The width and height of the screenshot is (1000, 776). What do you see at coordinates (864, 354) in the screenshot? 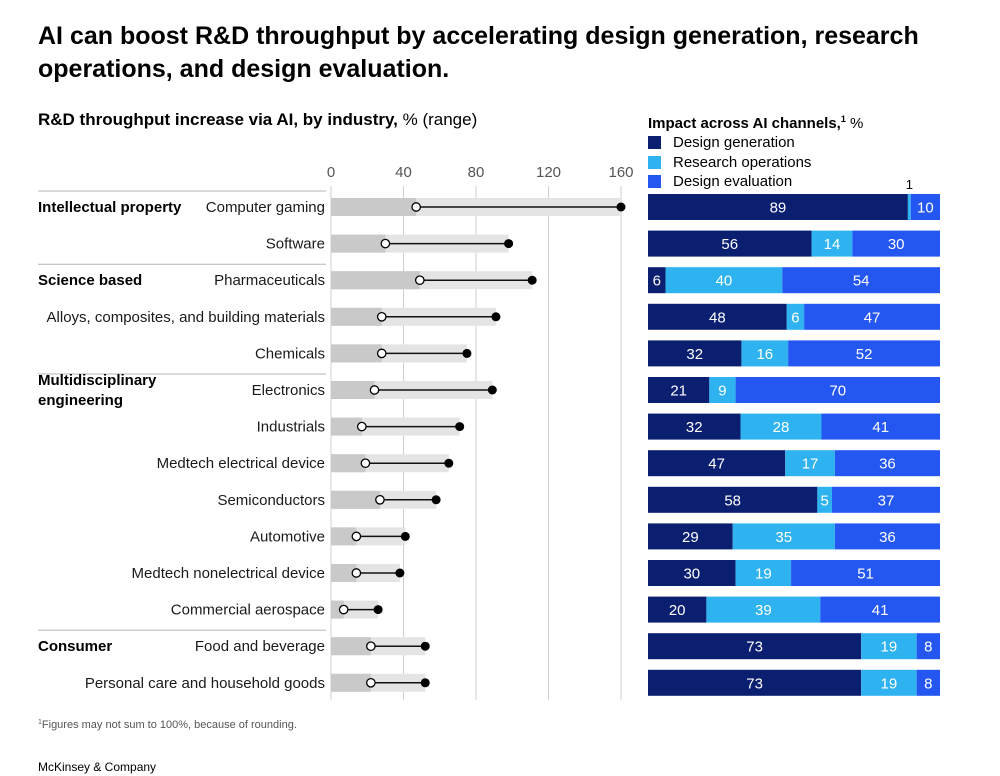
I see `segment-value-label: 52` at bounding box center [864, 354].